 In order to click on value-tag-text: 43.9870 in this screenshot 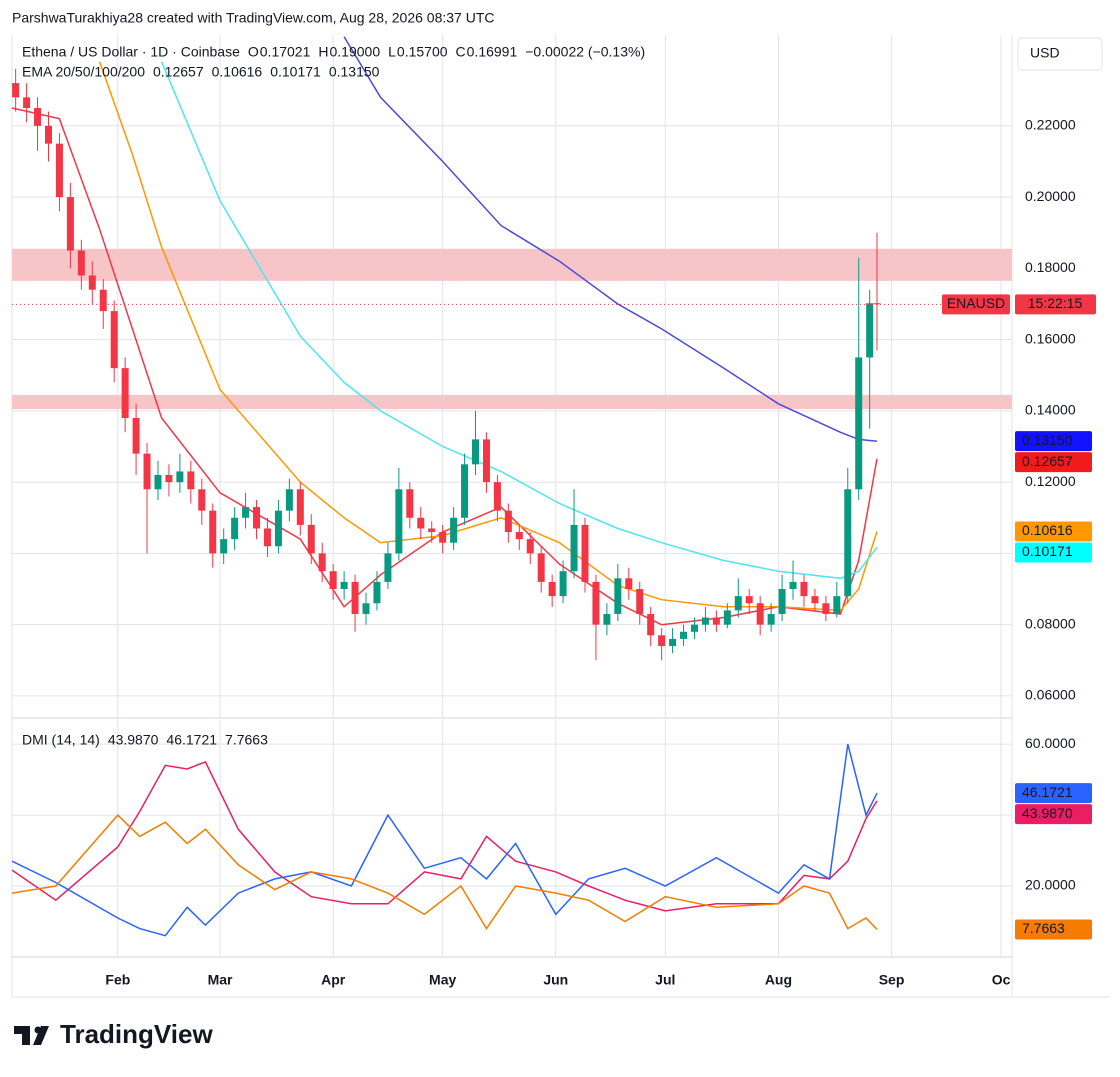, I will do `click(1047, 813)`.